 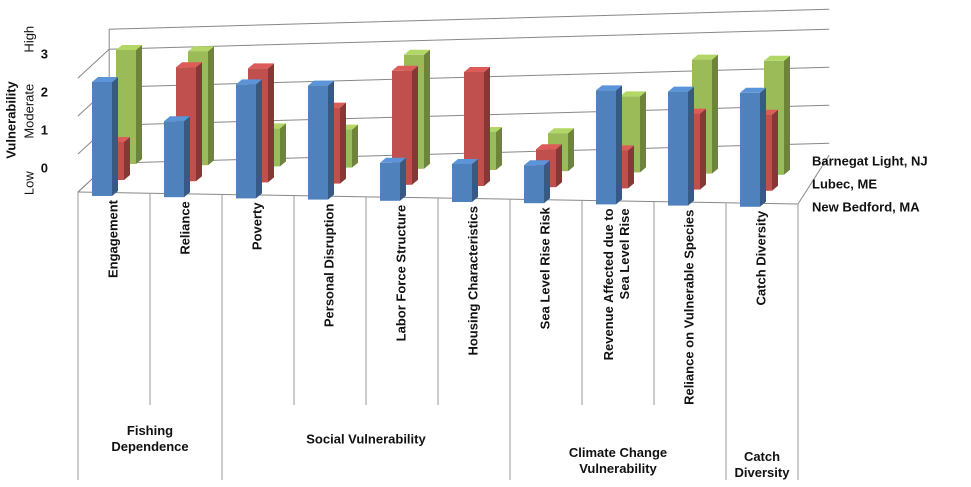 I want to click on grid-line, so click(x=469, y=39).